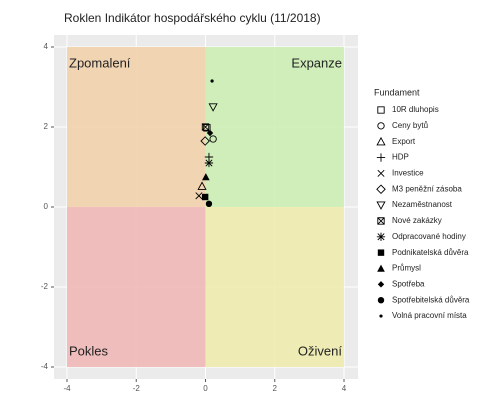  What do you see at coordinates (316, 62) in the screenshot?
I see `quadrant-label: Expanze` at bounding box center [316, 62].